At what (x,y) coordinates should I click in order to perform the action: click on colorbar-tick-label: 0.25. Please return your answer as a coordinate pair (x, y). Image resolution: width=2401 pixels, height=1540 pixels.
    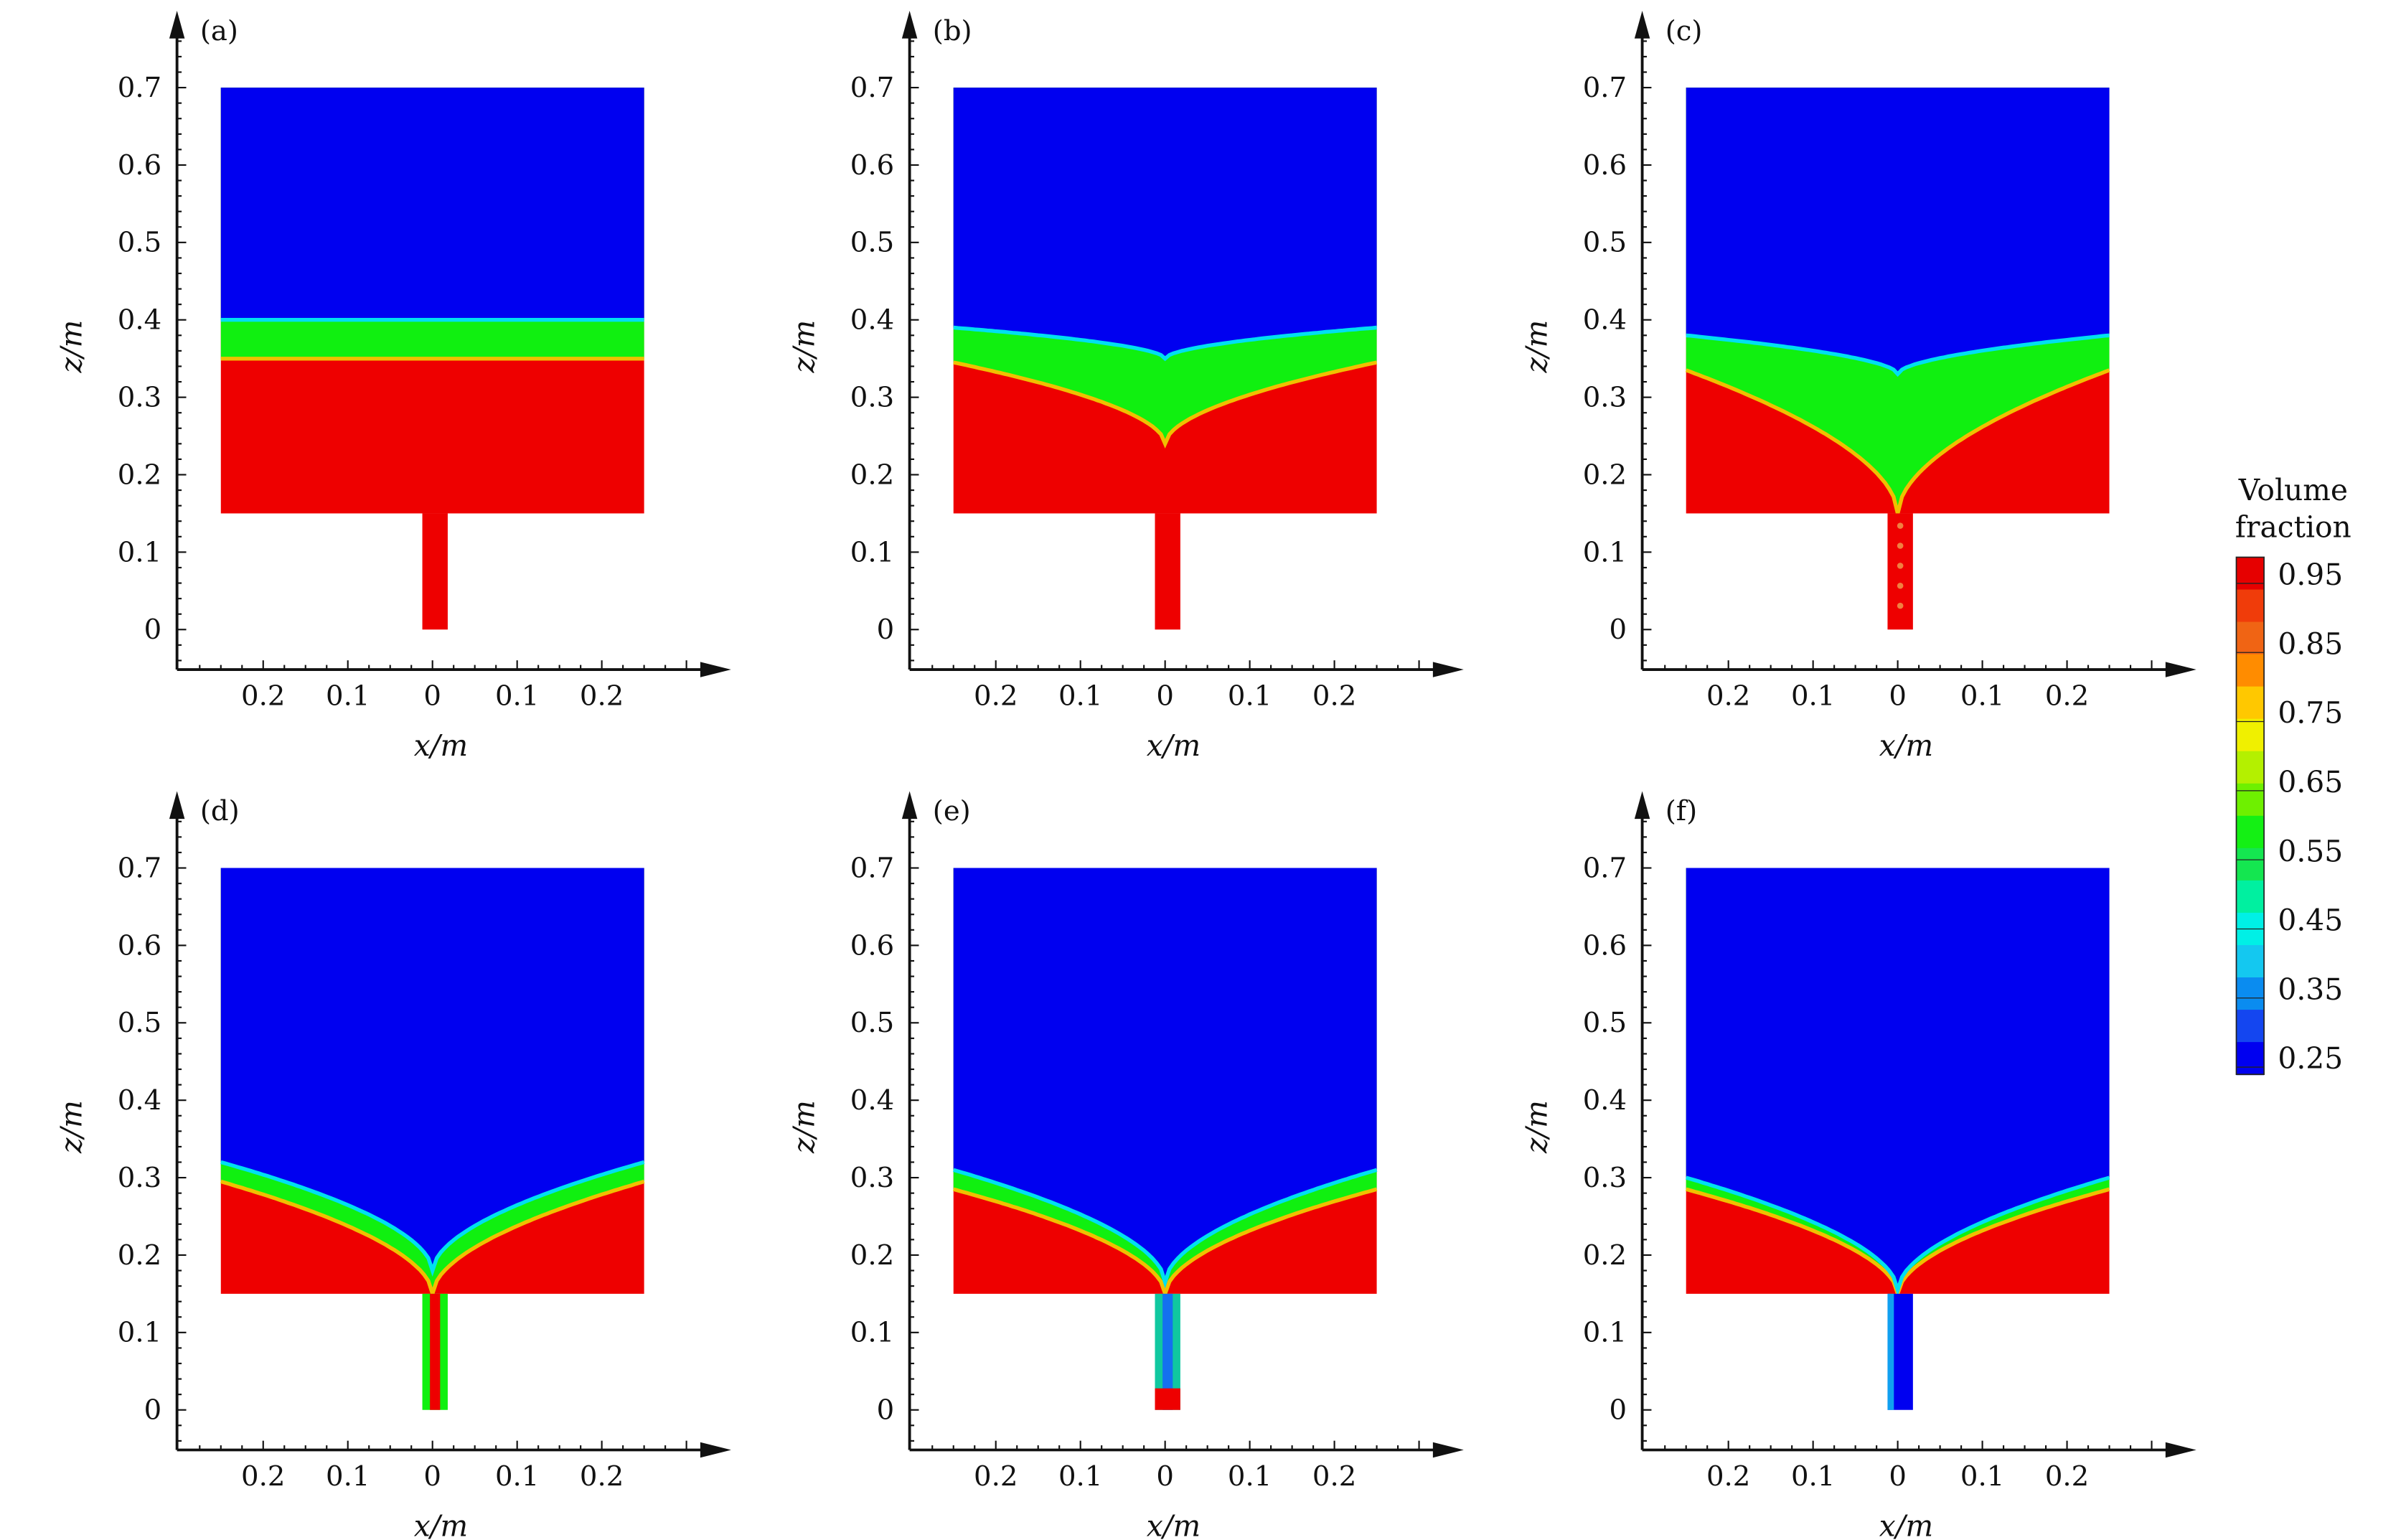
    Looking at the image, I should click on (2310, 1058).